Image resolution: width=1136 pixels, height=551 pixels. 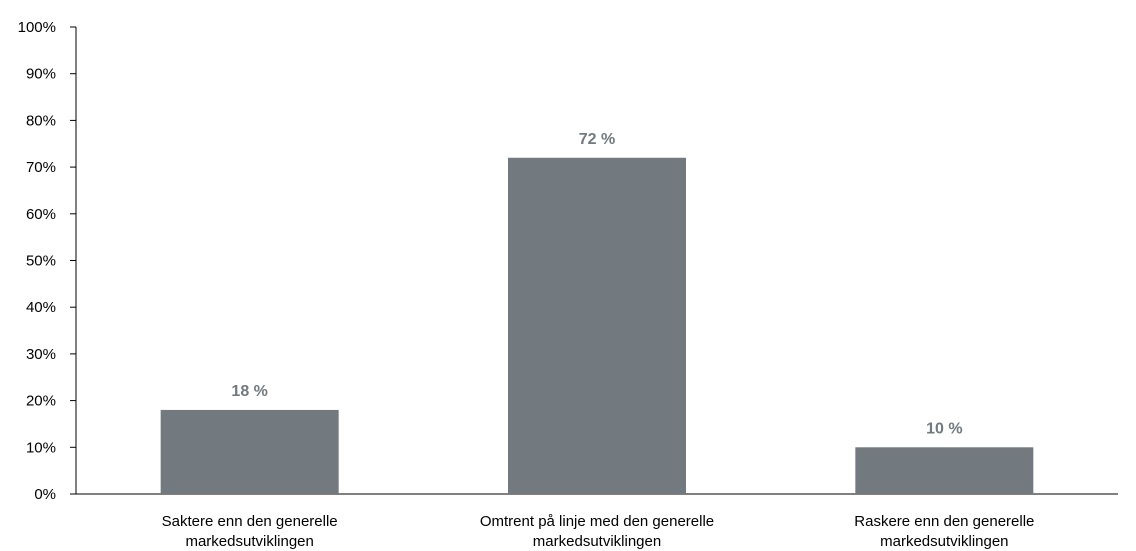 I want to click on data-label: 72 %, so click(x=597, y=139).